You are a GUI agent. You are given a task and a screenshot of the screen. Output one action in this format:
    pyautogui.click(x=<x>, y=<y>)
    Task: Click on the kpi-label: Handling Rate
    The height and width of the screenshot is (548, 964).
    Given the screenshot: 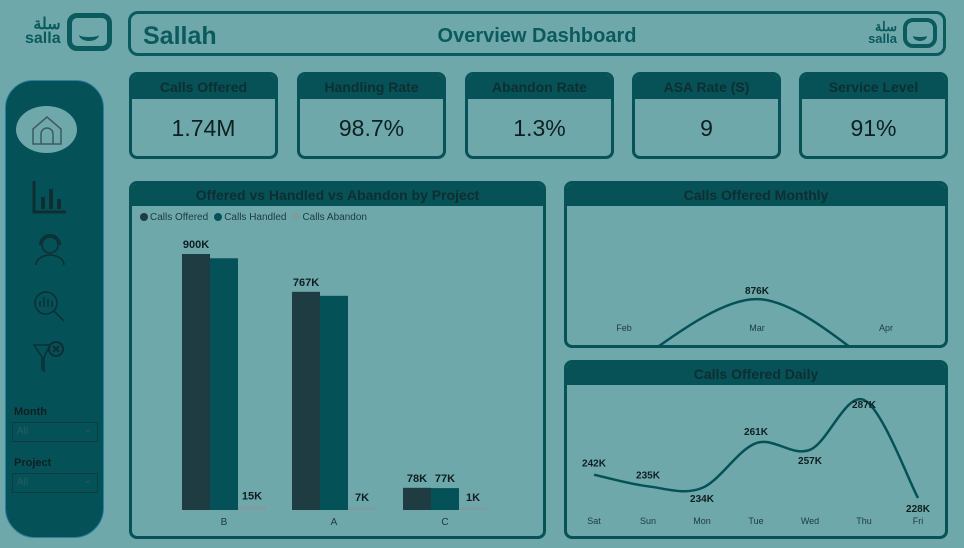 What is the action you would take?
    pyautogui.click(x=371, y=87)
    